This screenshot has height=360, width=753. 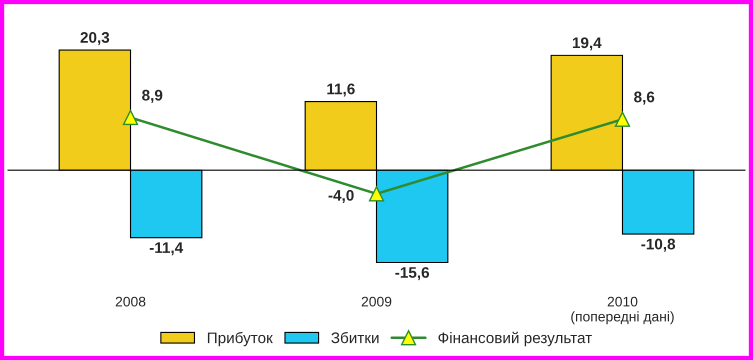 I want to click on data-label: -10,8, so click(x=658, y=245).